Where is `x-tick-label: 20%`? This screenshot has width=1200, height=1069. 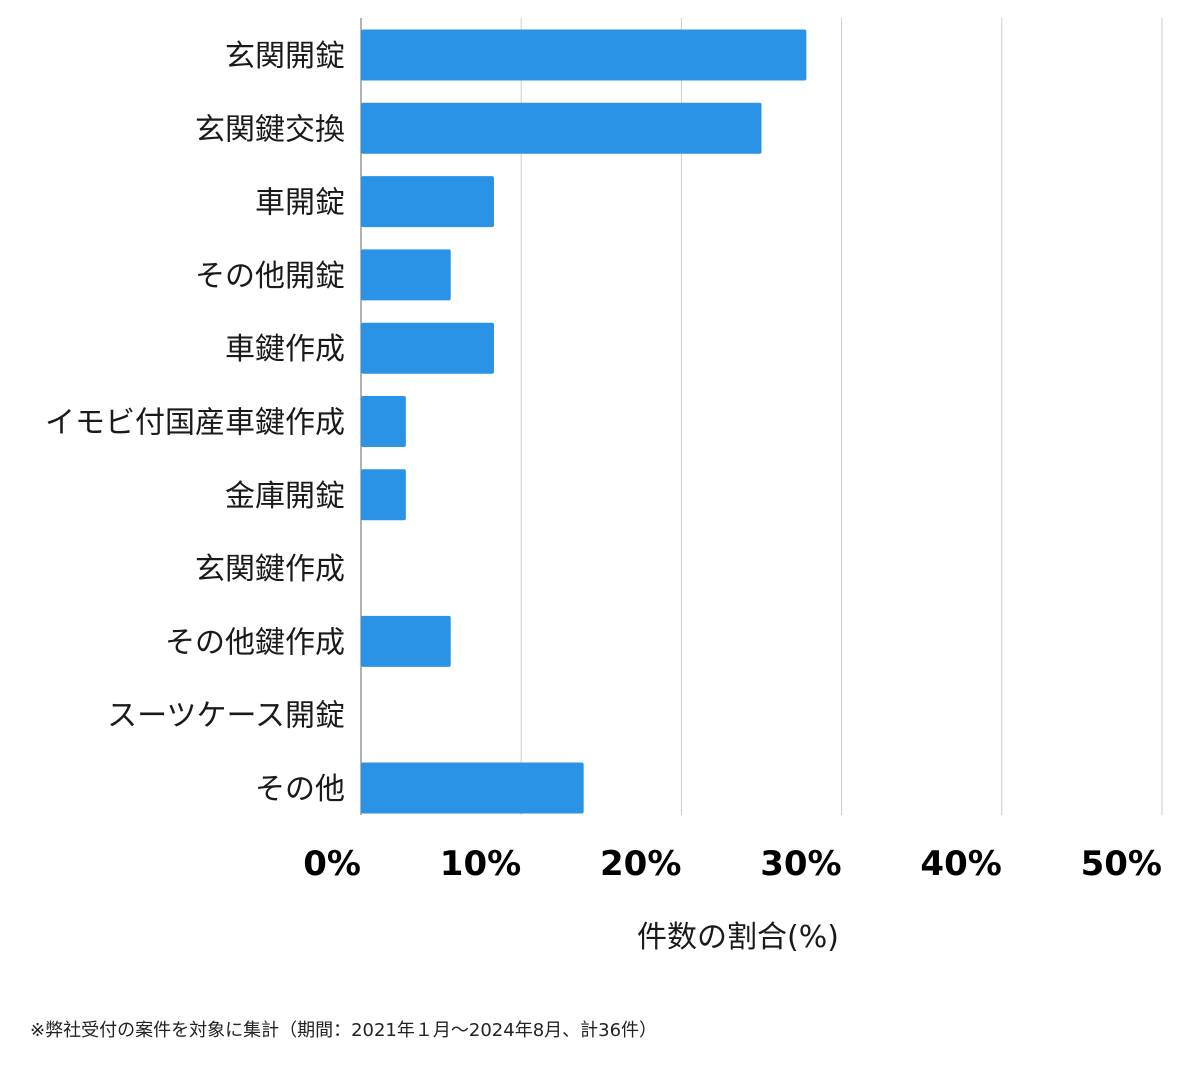
x-tick-label: 20% is located at coordinates (640, 864).